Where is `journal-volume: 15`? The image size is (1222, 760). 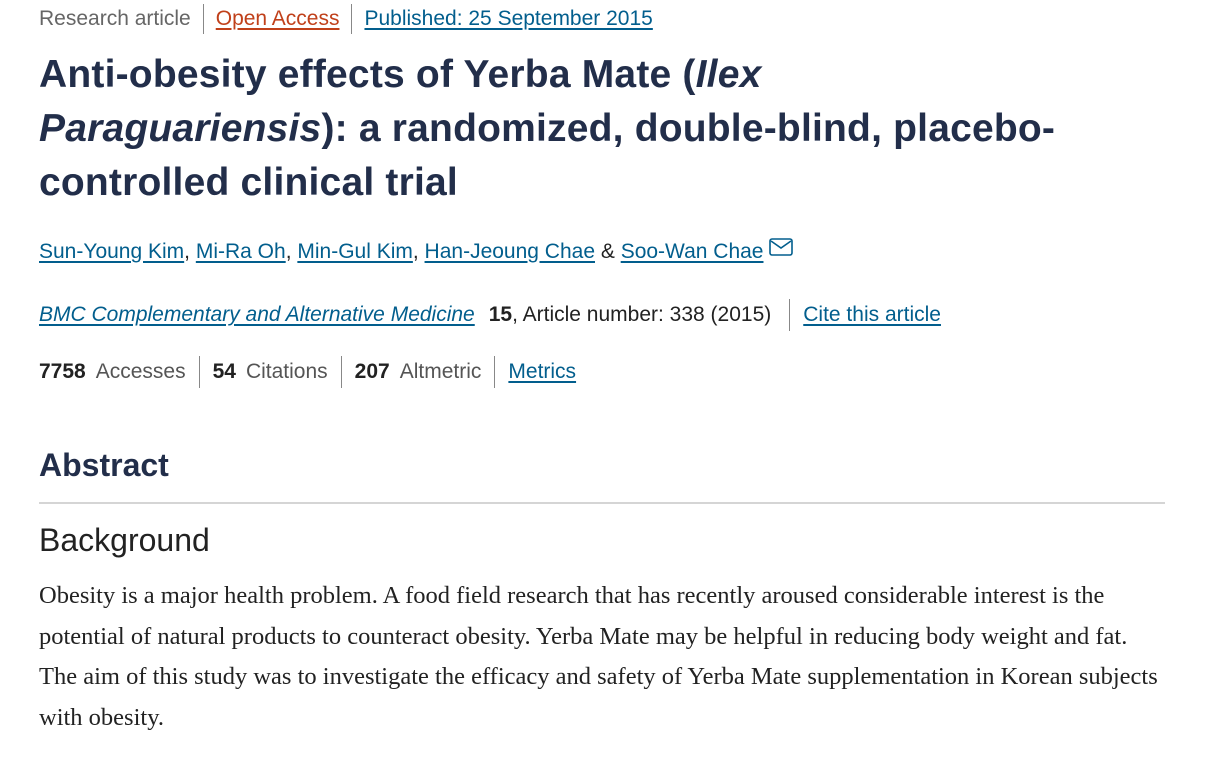 journal-volume: 15 is located at coordinates (500, 314).